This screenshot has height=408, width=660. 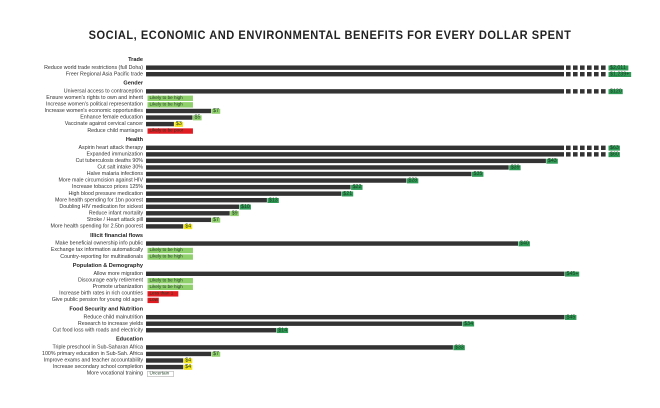 I want to click on row-label: Ensure women's rights to own and inherit, so click(x=94, y=98).